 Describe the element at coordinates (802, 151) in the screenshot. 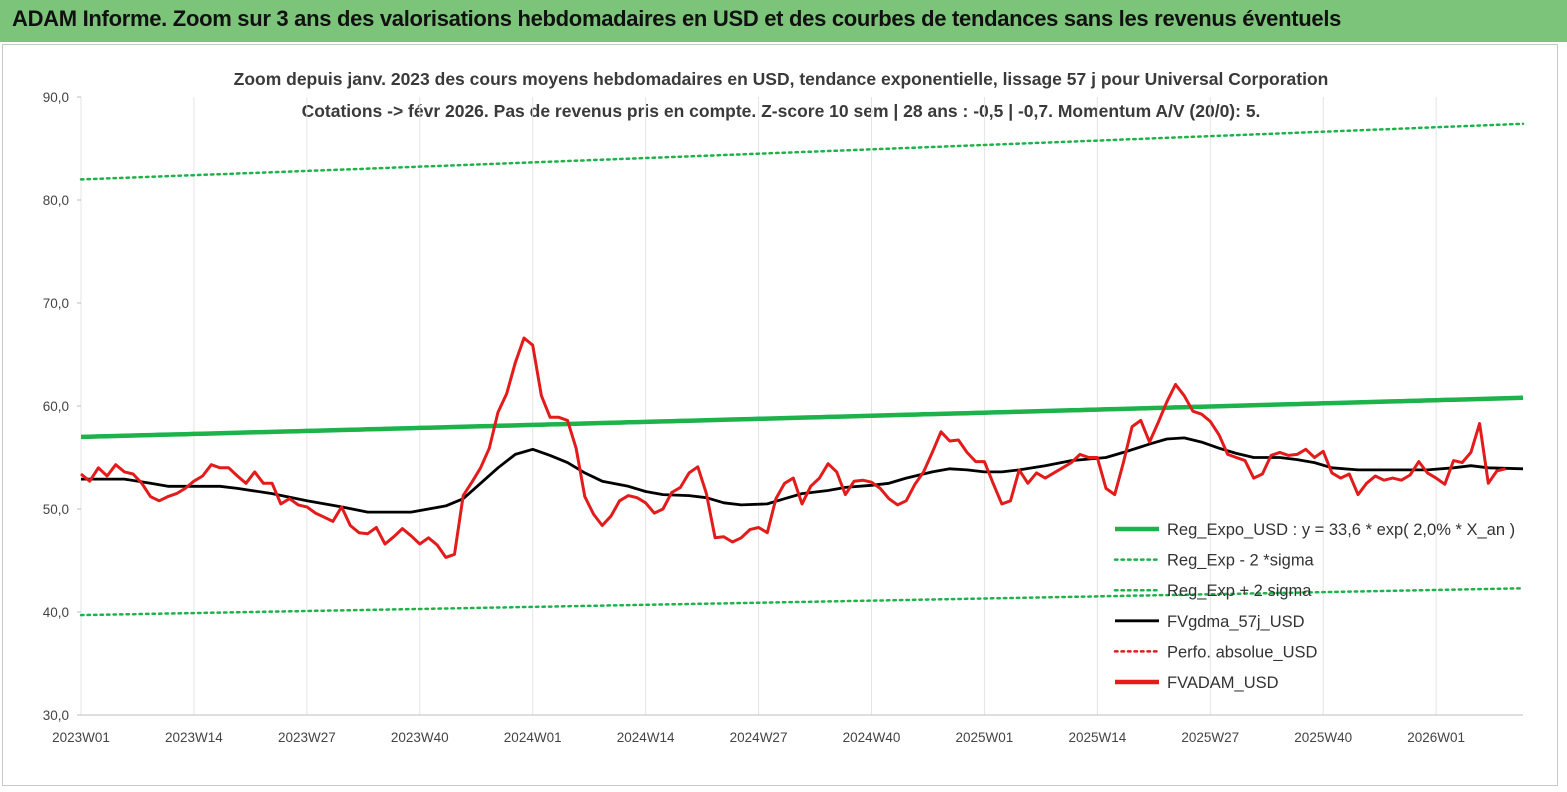

I see `series-upper-band` at that location.